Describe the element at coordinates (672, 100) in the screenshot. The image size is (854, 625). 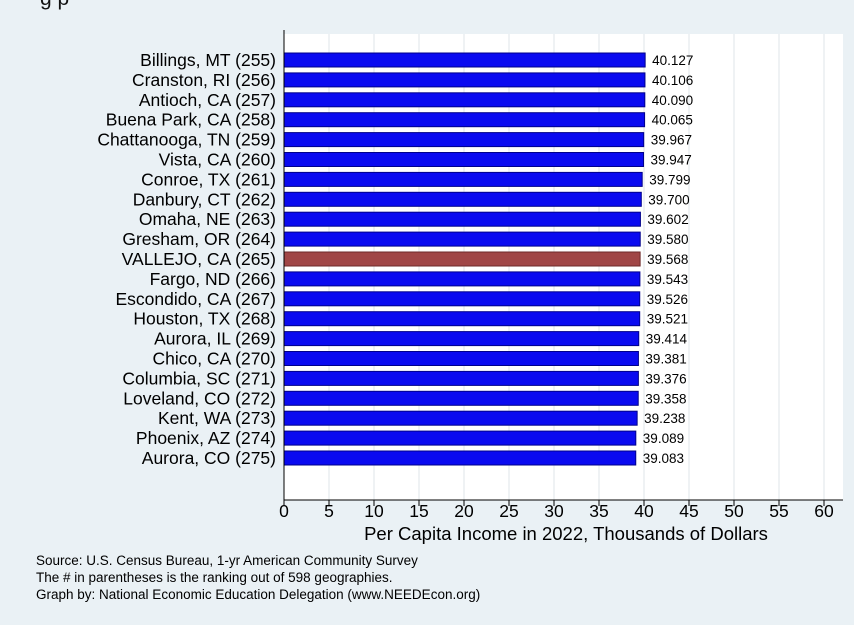
I see `value-label: 40.090` at that location.